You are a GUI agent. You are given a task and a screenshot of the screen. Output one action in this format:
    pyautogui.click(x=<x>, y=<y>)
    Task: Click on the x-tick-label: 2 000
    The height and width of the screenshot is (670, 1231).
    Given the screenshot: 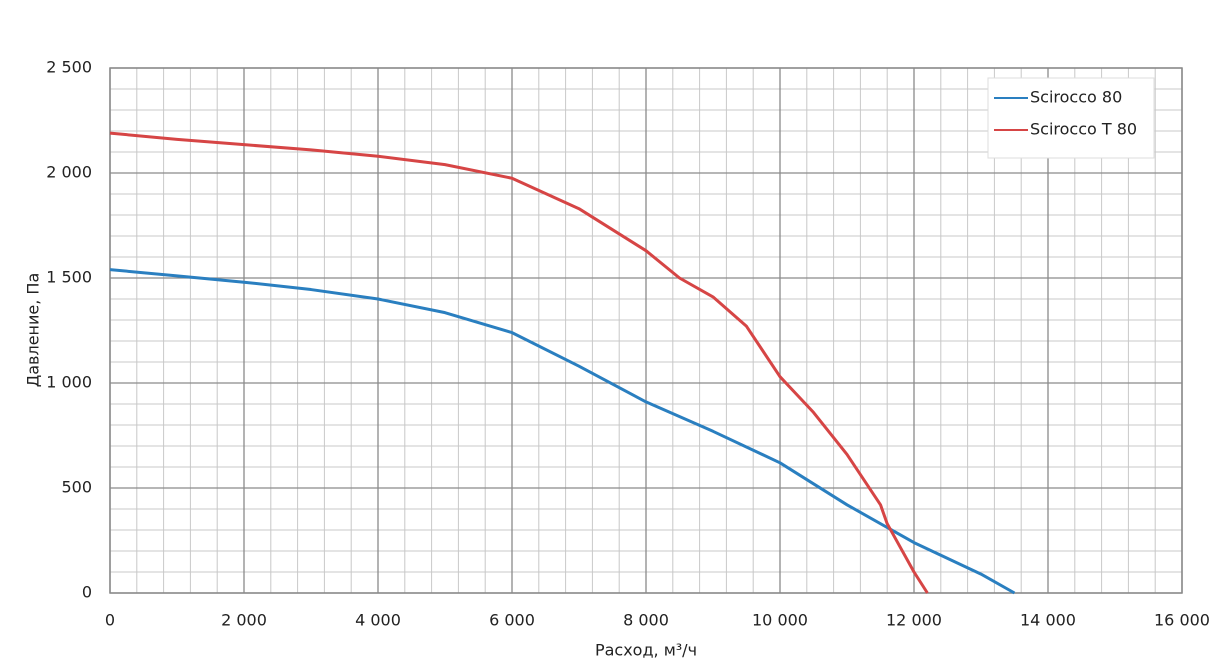 What is the action you would take?
    pyautogui.click(x=244, y=620)
    